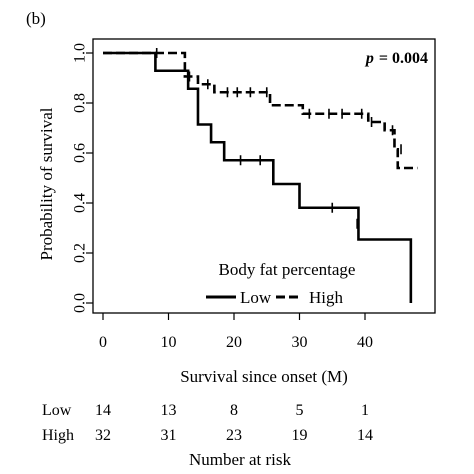 The height and width of the screenshot is (474, 474). Describe the element at coordinates (365, 410) in the screenshot. I see `risk-count: 1` at that location.